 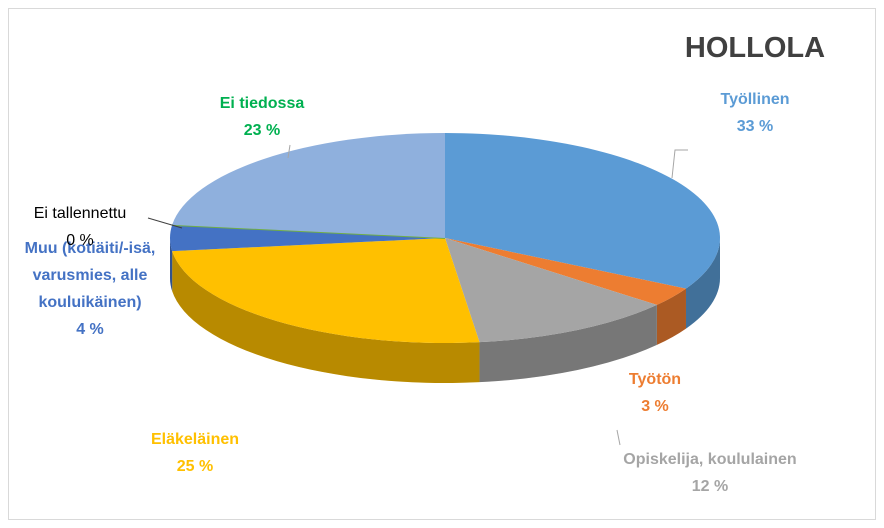 I want to click on value-label: 12 %, so click(x=710, y=486).